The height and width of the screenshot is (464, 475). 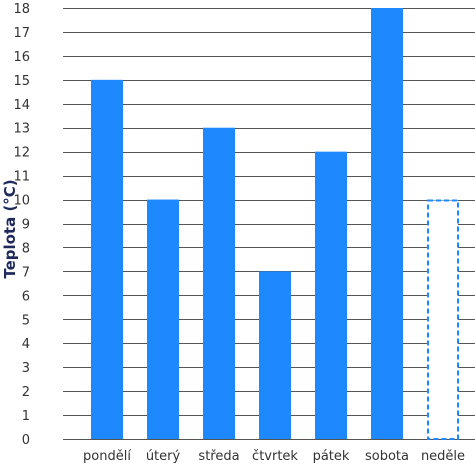 What do you see at coordinates (26, 225) in the screenshot?
I see `y-tick-label: 9` at bounding box center [26, 225].